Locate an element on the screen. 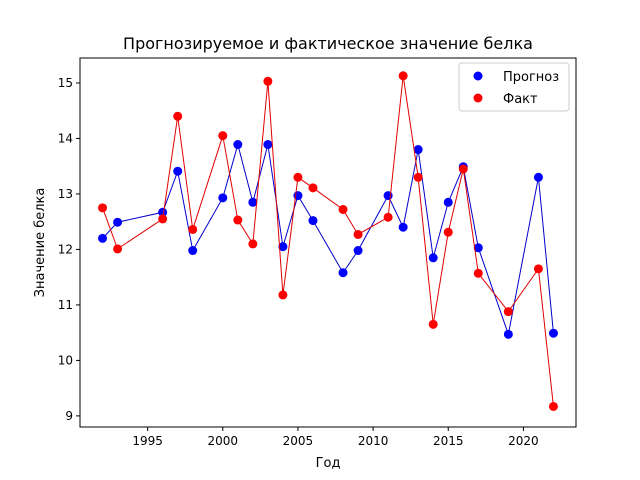 The image size is (640, 480). y-axis-label: Значение белка is located at coordinates (40, 243).